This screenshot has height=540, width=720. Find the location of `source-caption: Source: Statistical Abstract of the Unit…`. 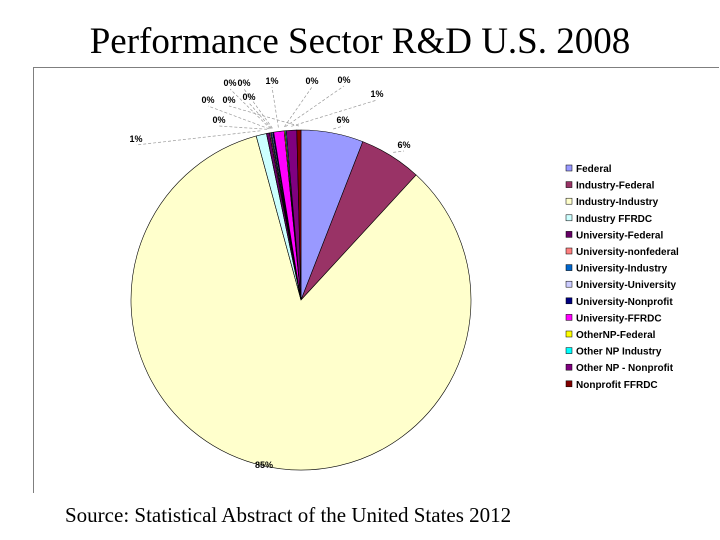

source-caption: Source: Statistical Abstract of the Unit… is located at coordinates (288, 515).